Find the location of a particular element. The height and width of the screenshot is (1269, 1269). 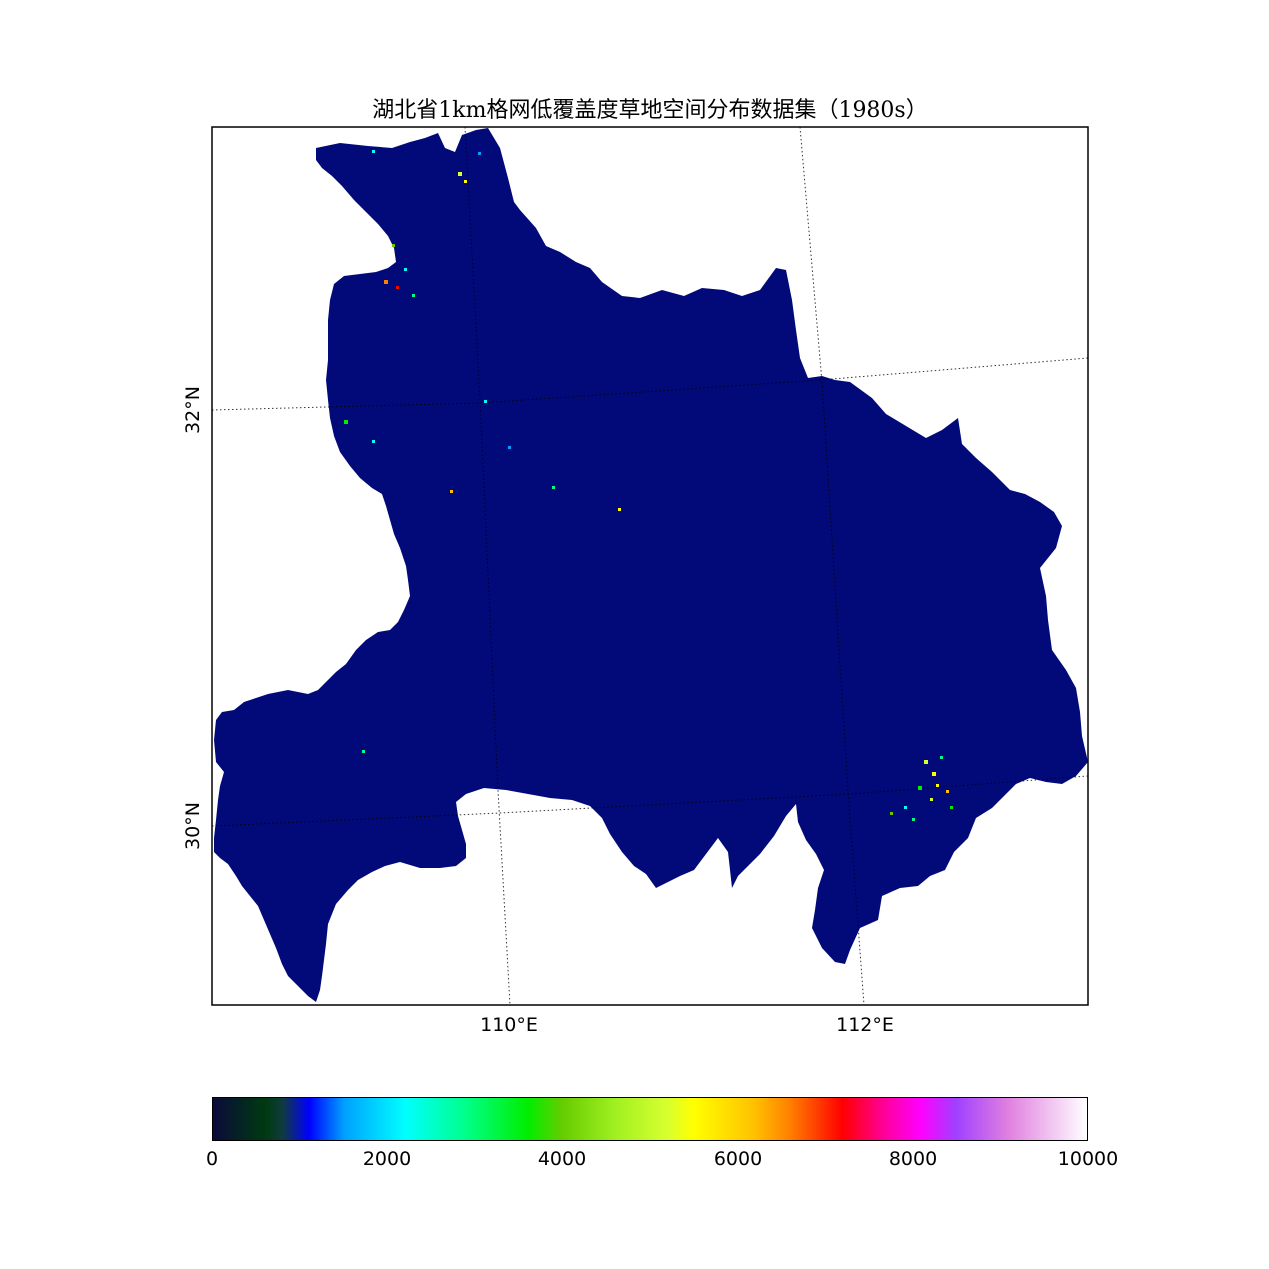

lat-label-32: 32°N is located at coordinates (193, 410).